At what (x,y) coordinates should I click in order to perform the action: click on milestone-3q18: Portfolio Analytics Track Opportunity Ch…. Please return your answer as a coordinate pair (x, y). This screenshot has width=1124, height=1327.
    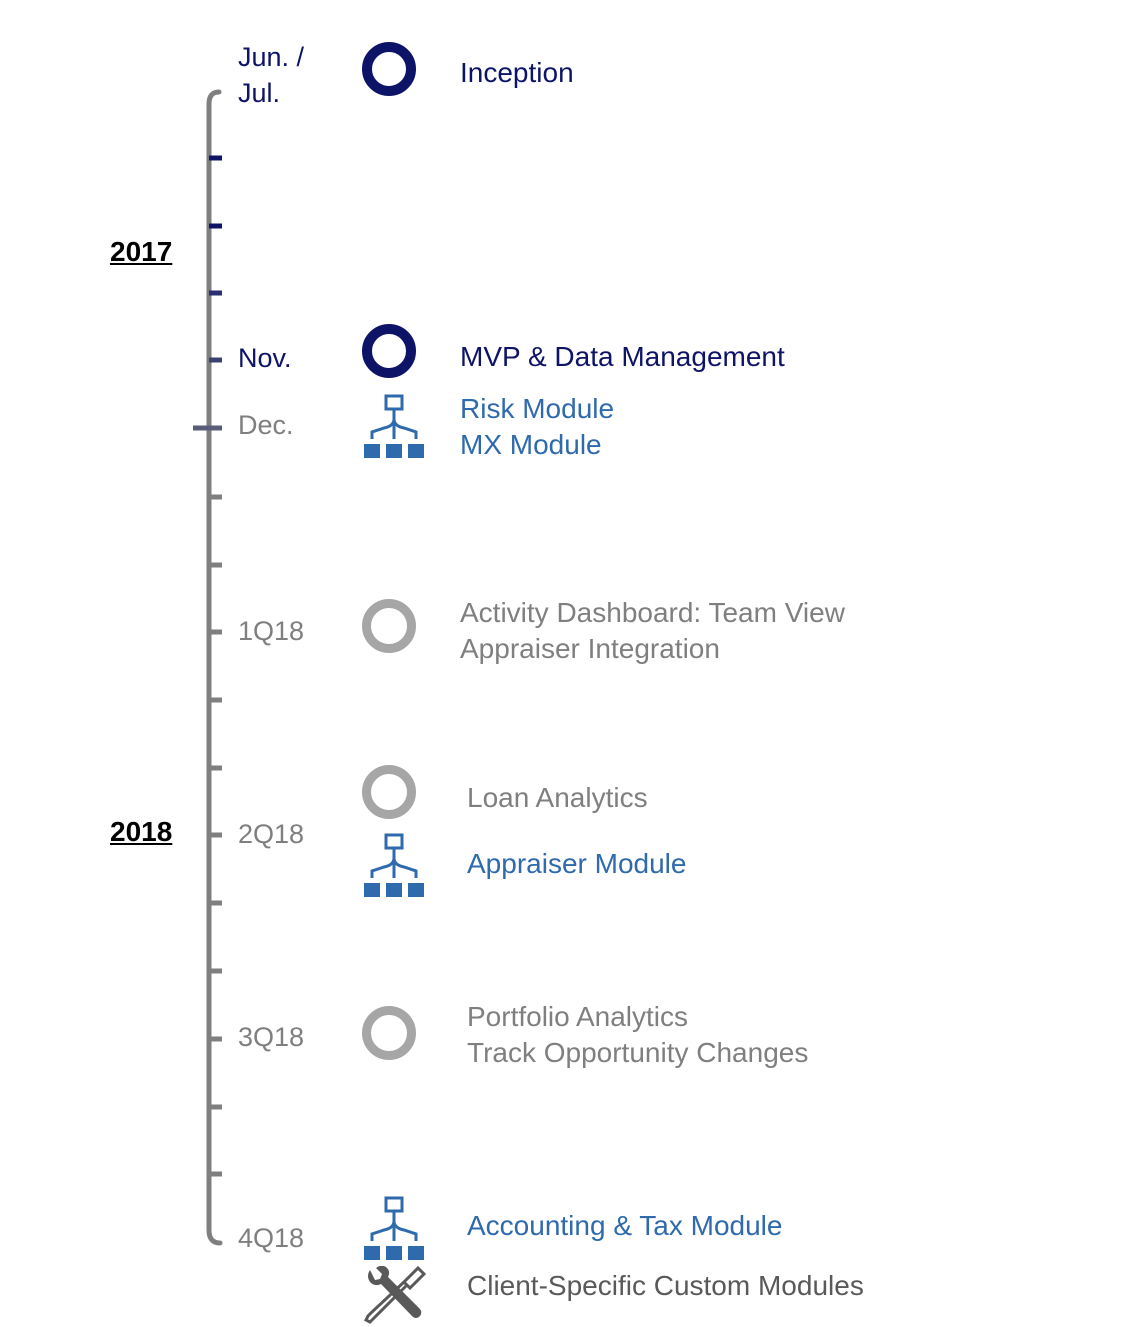
    Looking at the image, I should click on (637, 1035).